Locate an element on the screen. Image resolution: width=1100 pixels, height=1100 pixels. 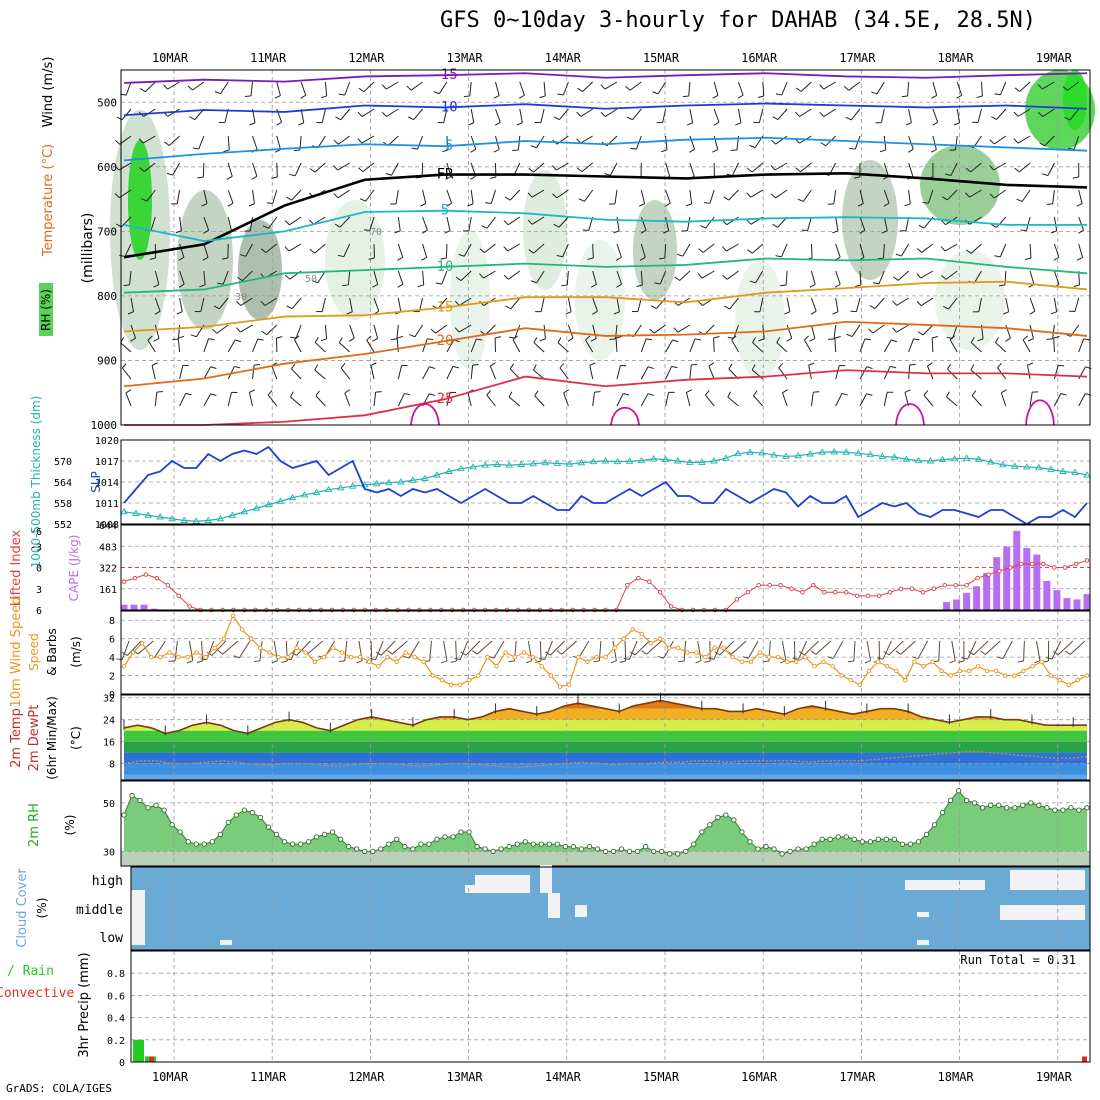
temp-line is located at coordinates (605, 717).